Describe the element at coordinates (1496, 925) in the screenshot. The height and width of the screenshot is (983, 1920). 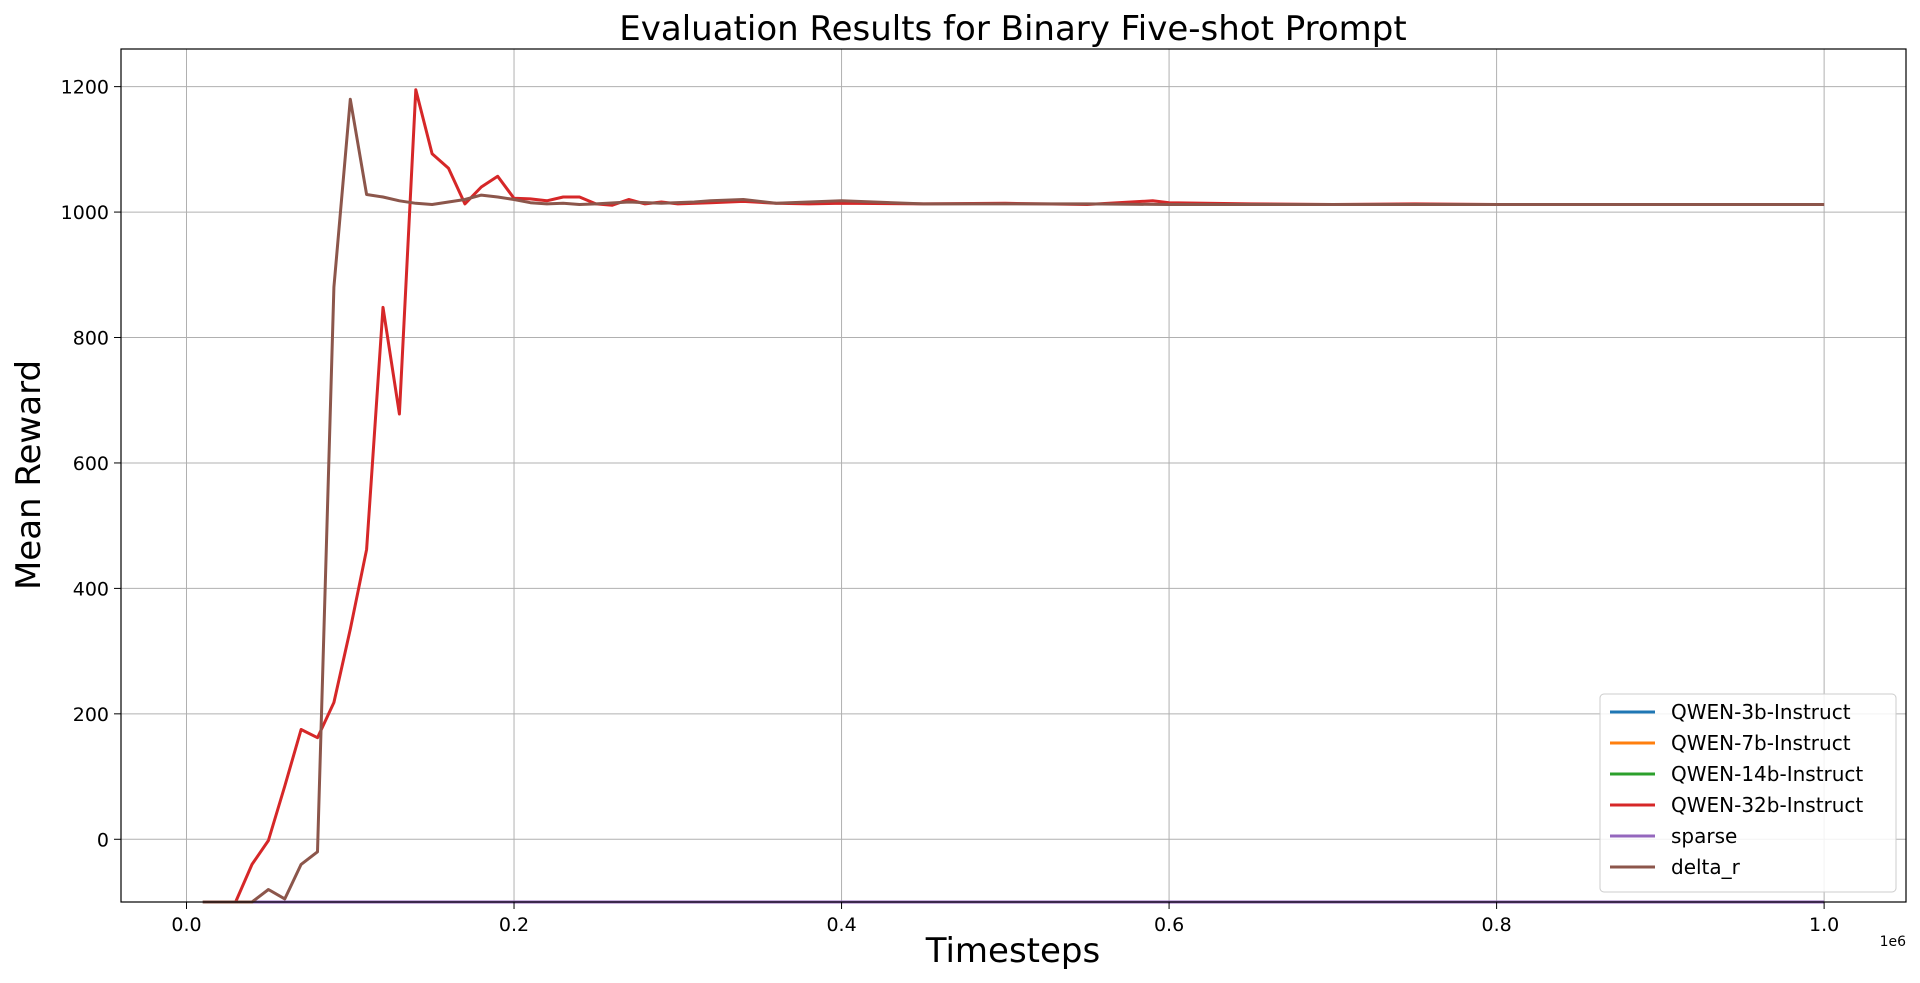
I see `x-tick-label: 0.8` at that location.